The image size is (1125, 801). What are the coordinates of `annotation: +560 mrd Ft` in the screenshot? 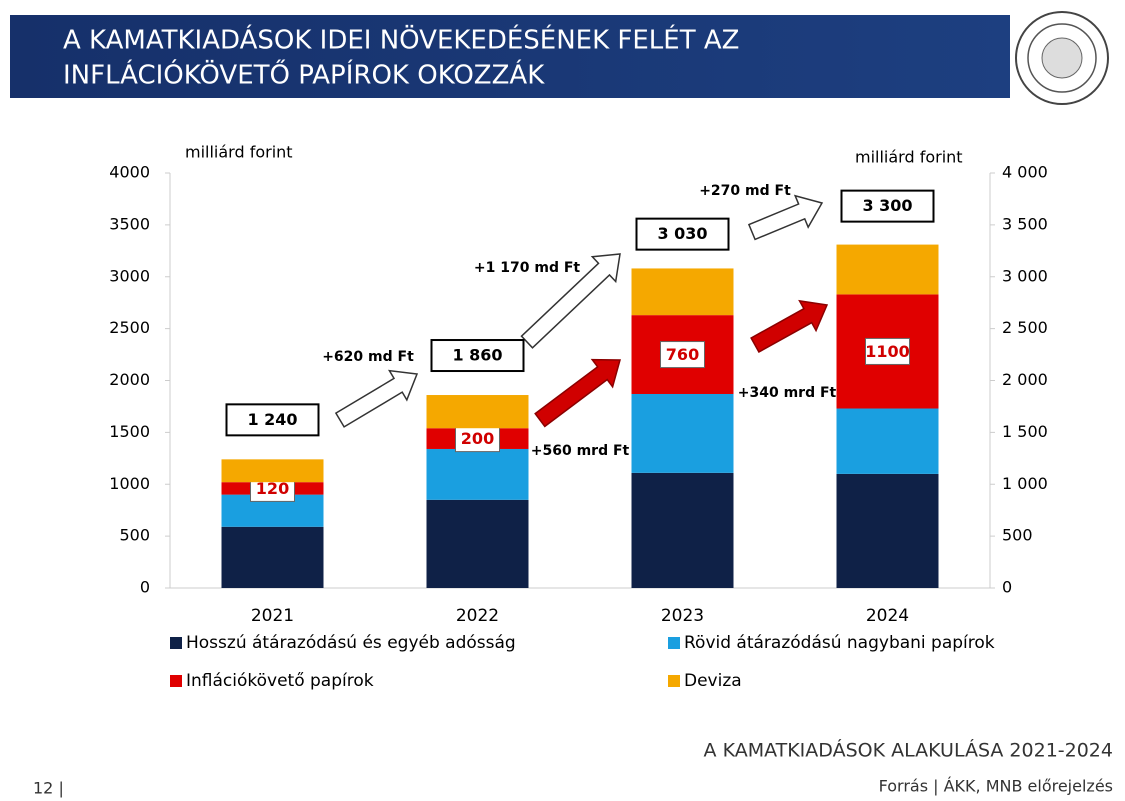 It's located at (580, 451).